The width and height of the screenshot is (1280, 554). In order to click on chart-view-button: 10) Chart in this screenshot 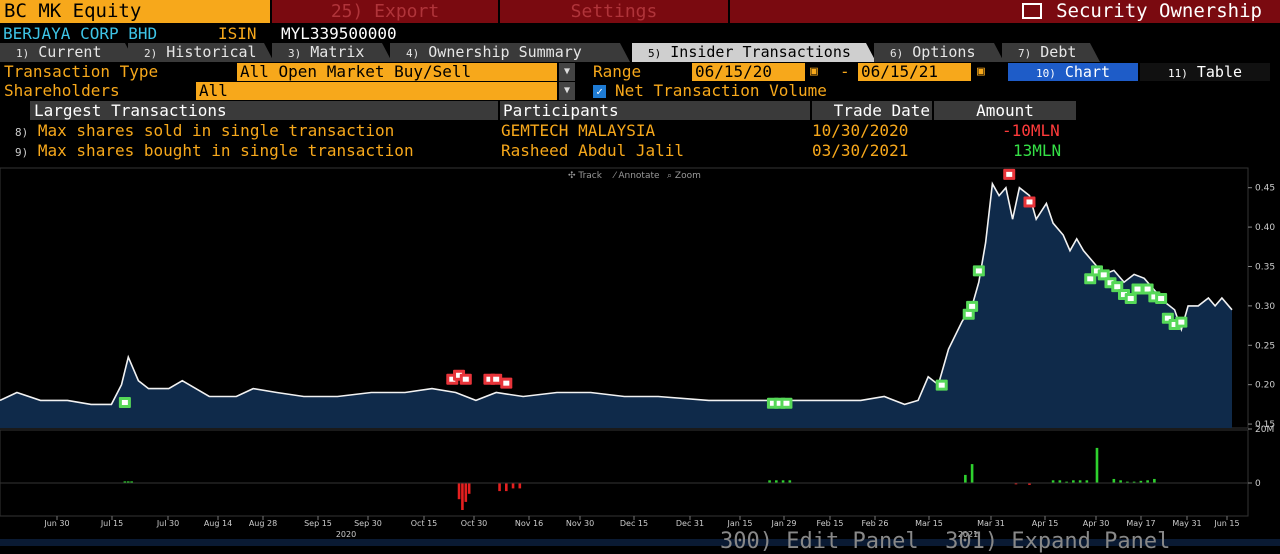, I will do `click(1073, 72)`.